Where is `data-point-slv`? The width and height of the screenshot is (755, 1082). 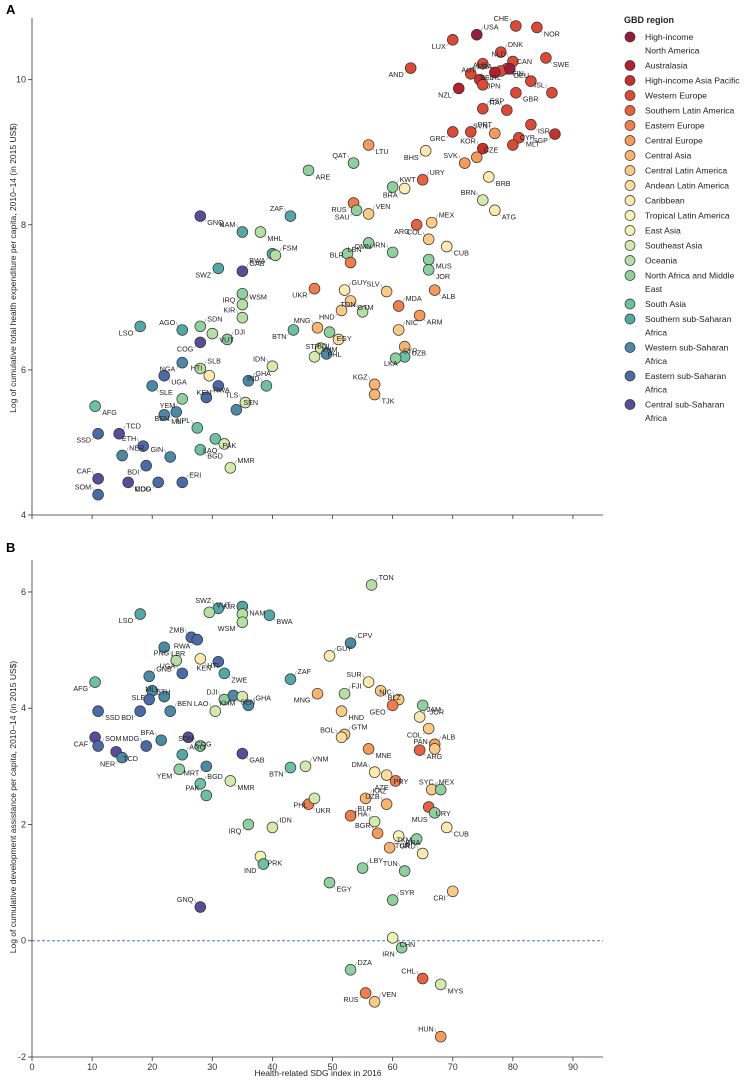
data-point-slv is located at coordinates (386, 291).